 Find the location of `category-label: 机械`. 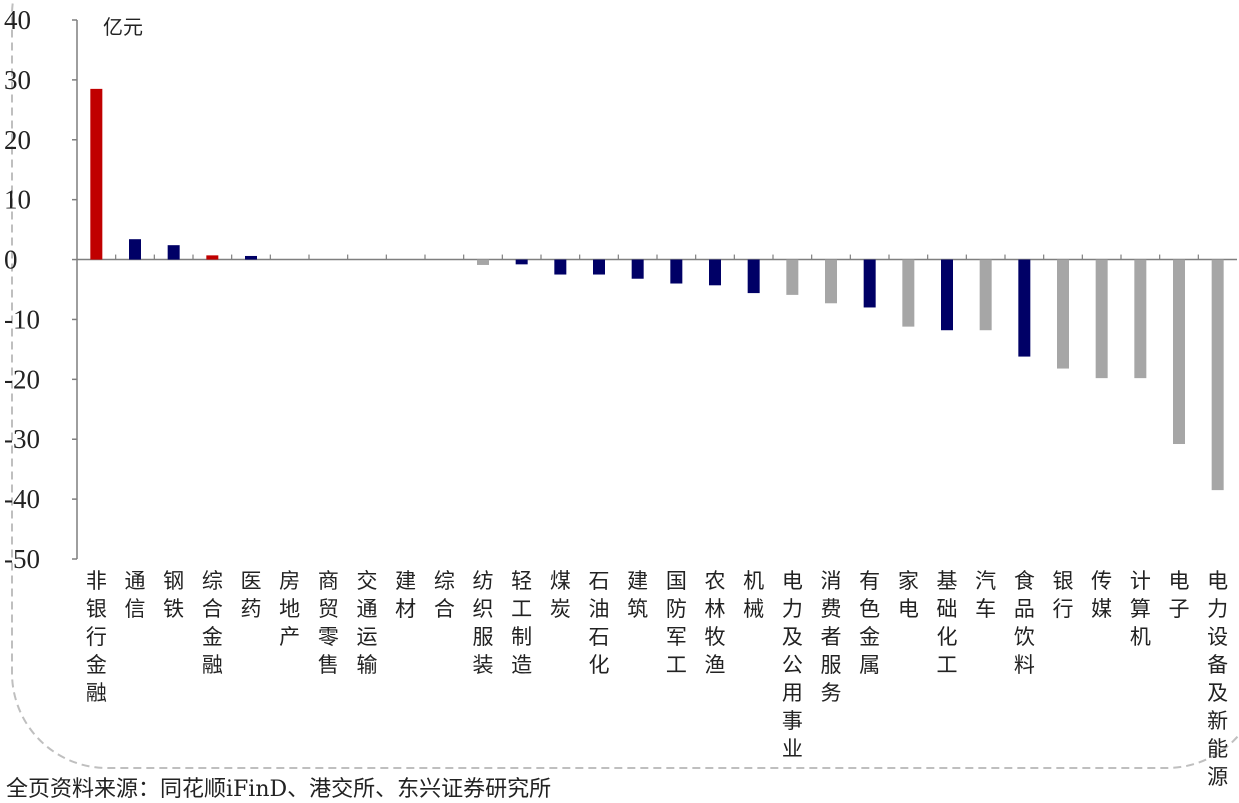

category-label: 机械 is located at coordinates (753, 595).